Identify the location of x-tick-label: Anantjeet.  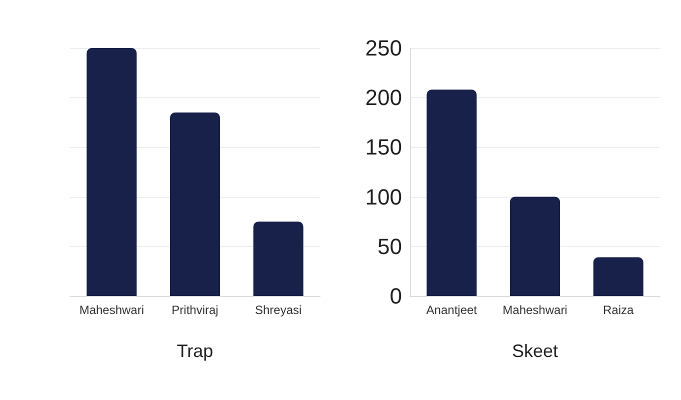
(452, 310).